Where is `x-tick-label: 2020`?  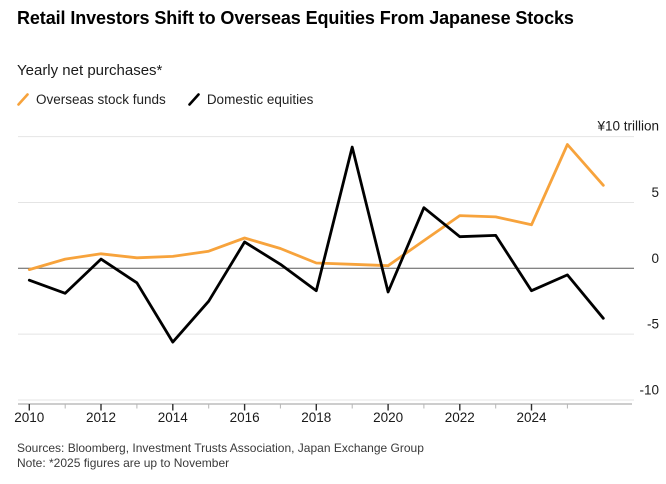
x-tick-label: 2020 is located at coordinates (388, 417).